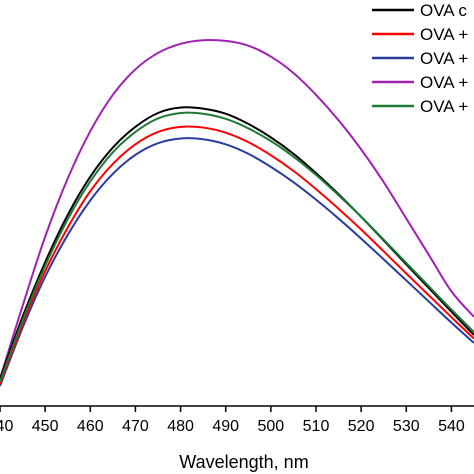  What do you see at coordinates (180, 426) in the screenshot?
I see `x-tick-label: 480` at bounding box center [180, 426].